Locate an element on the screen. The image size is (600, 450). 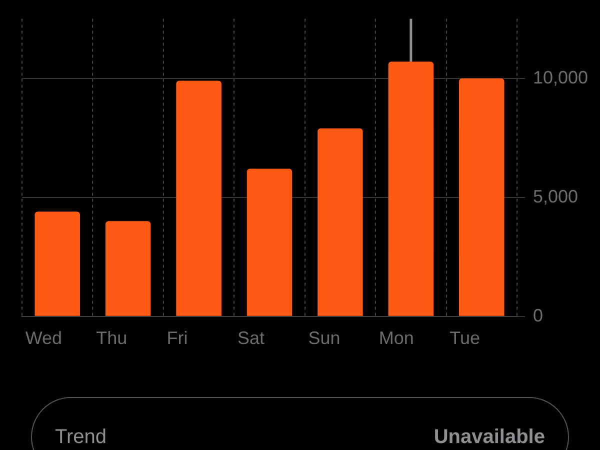
y-tick-label: 0 is located at coordinates (538, 315).